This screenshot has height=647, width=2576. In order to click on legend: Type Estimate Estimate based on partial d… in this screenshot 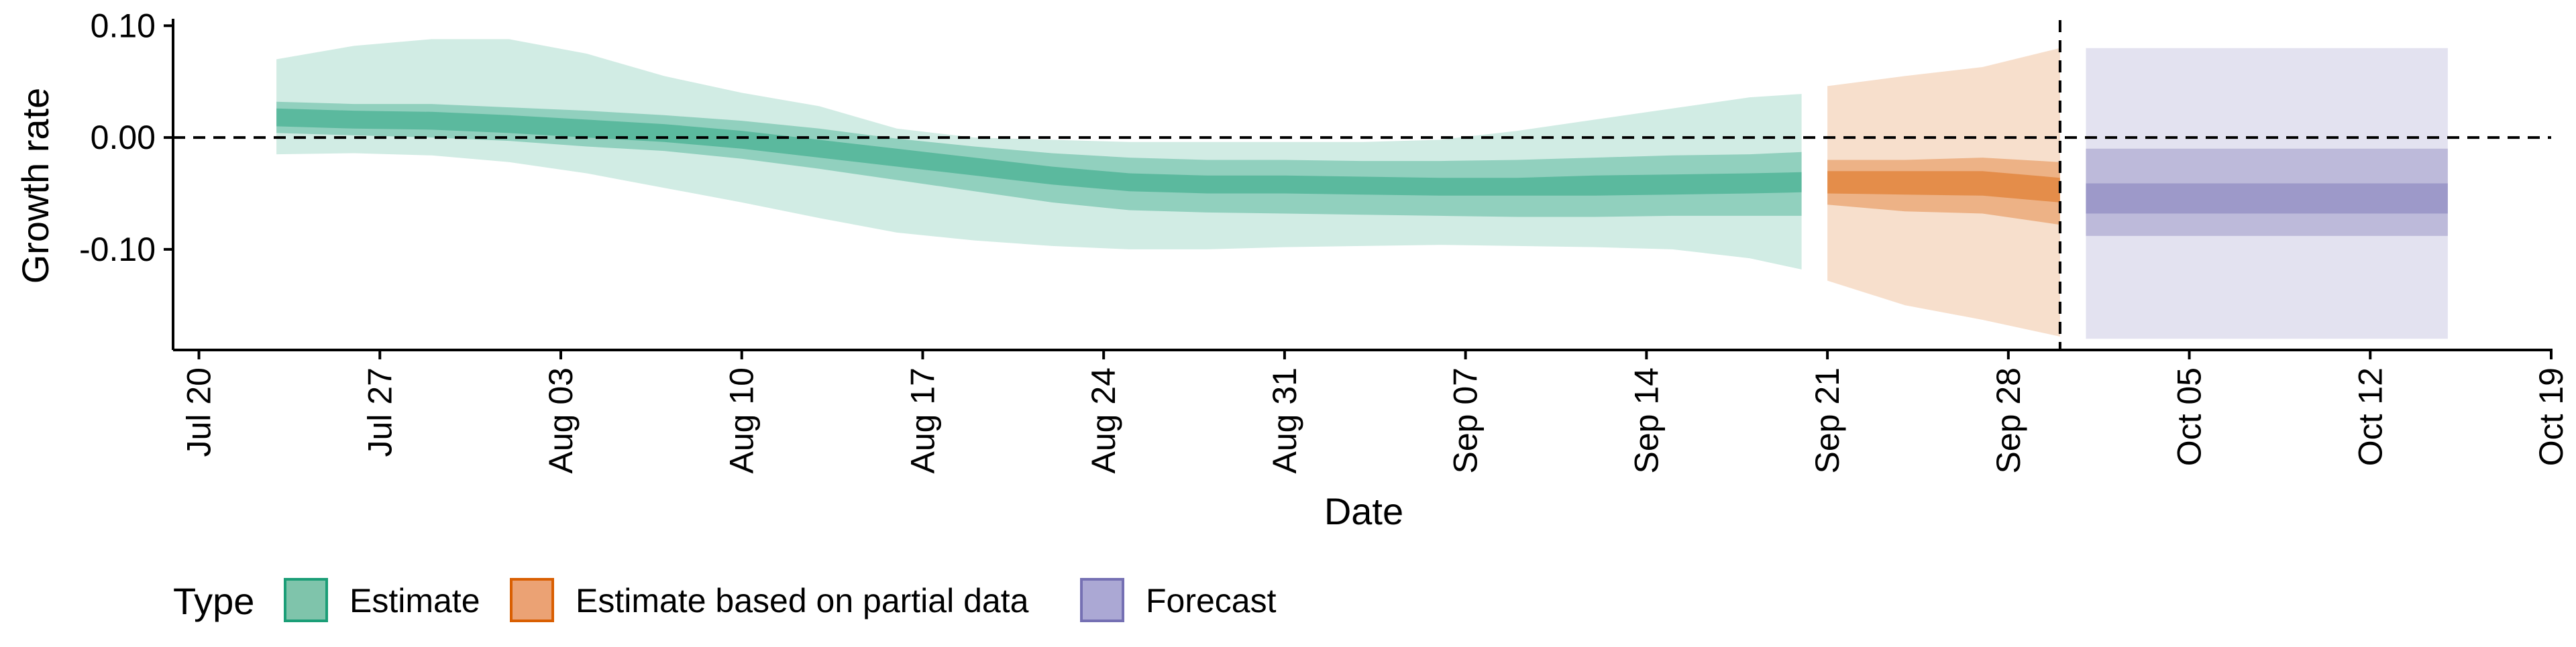, I will do `click(725, 600)`.